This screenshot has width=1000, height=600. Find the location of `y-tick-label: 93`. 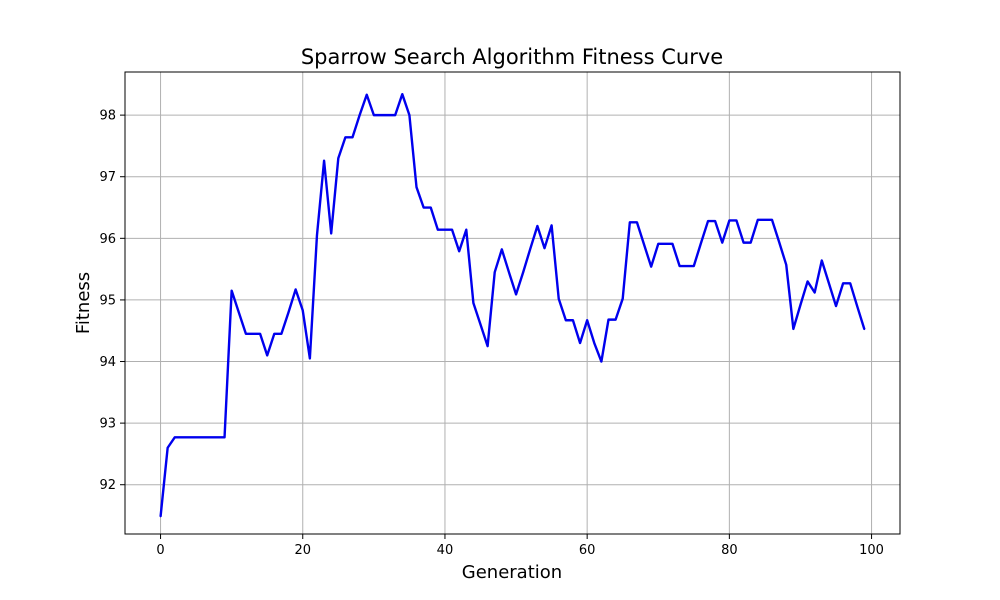

y-tick-label: 93 is located at coordinates (107, 424).